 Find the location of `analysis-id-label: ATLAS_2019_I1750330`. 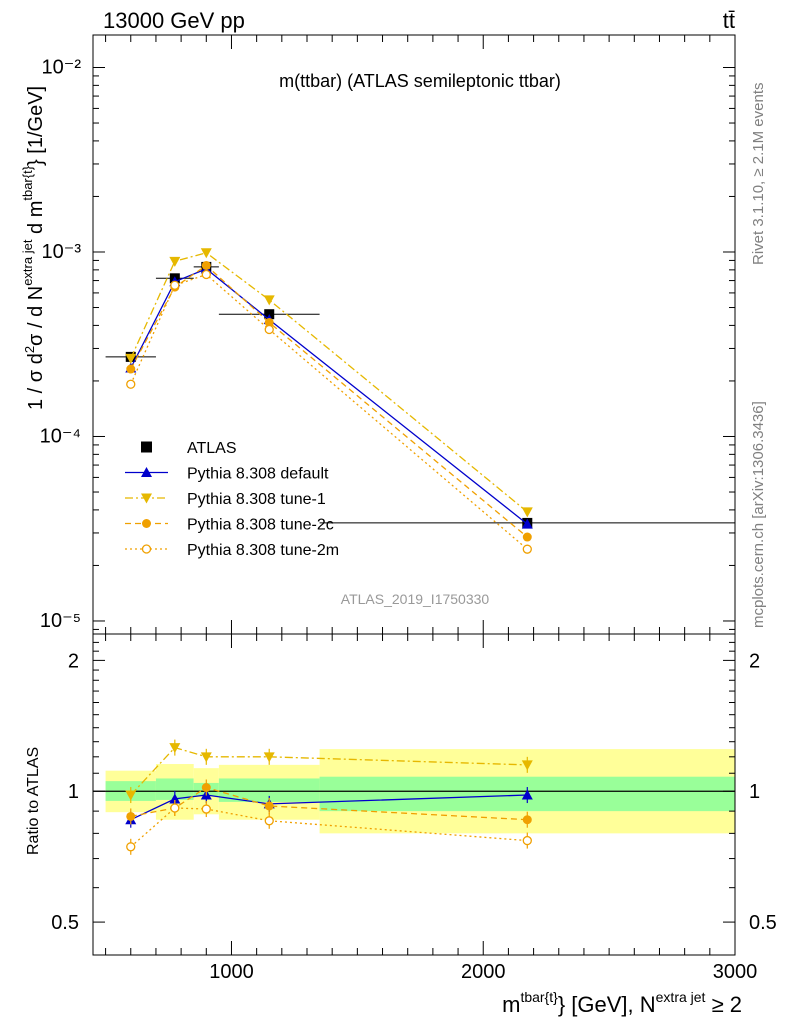

analysis-id-label: ATLAS_2019_I1750330 is located at coordinates (415, 599).